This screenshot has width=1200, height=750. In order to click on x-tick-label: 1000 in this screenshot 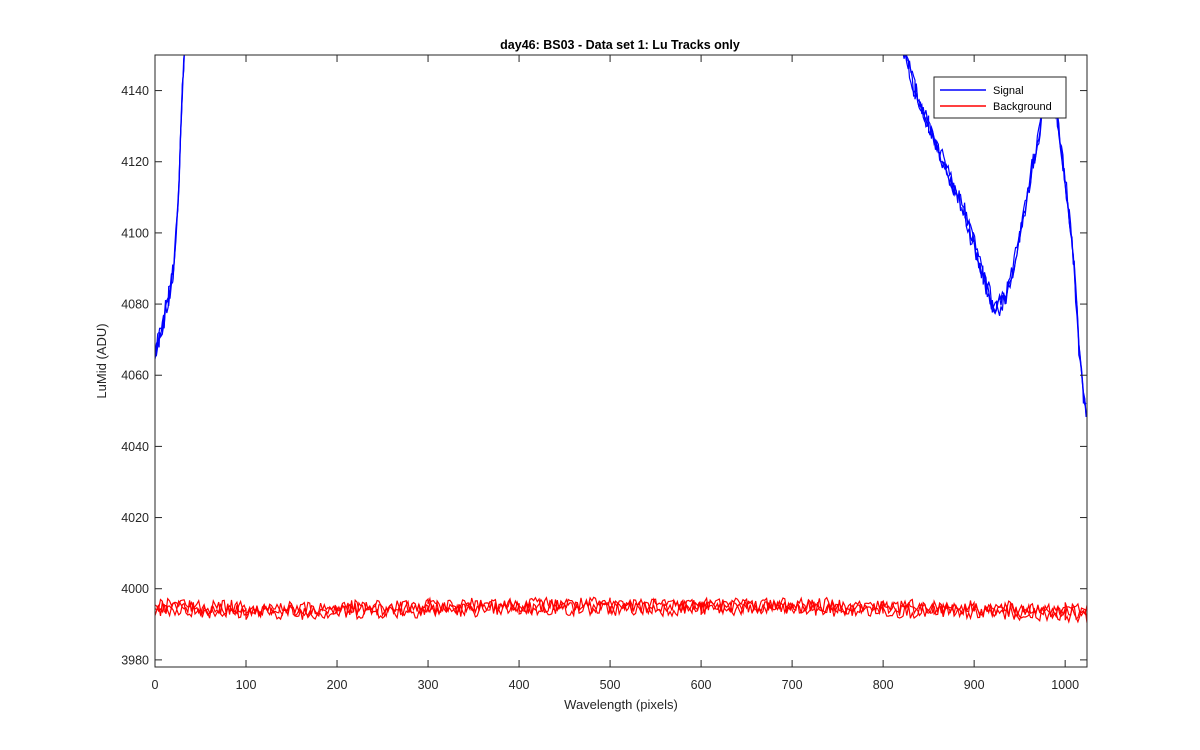, I will do `click(1065, 685)`.